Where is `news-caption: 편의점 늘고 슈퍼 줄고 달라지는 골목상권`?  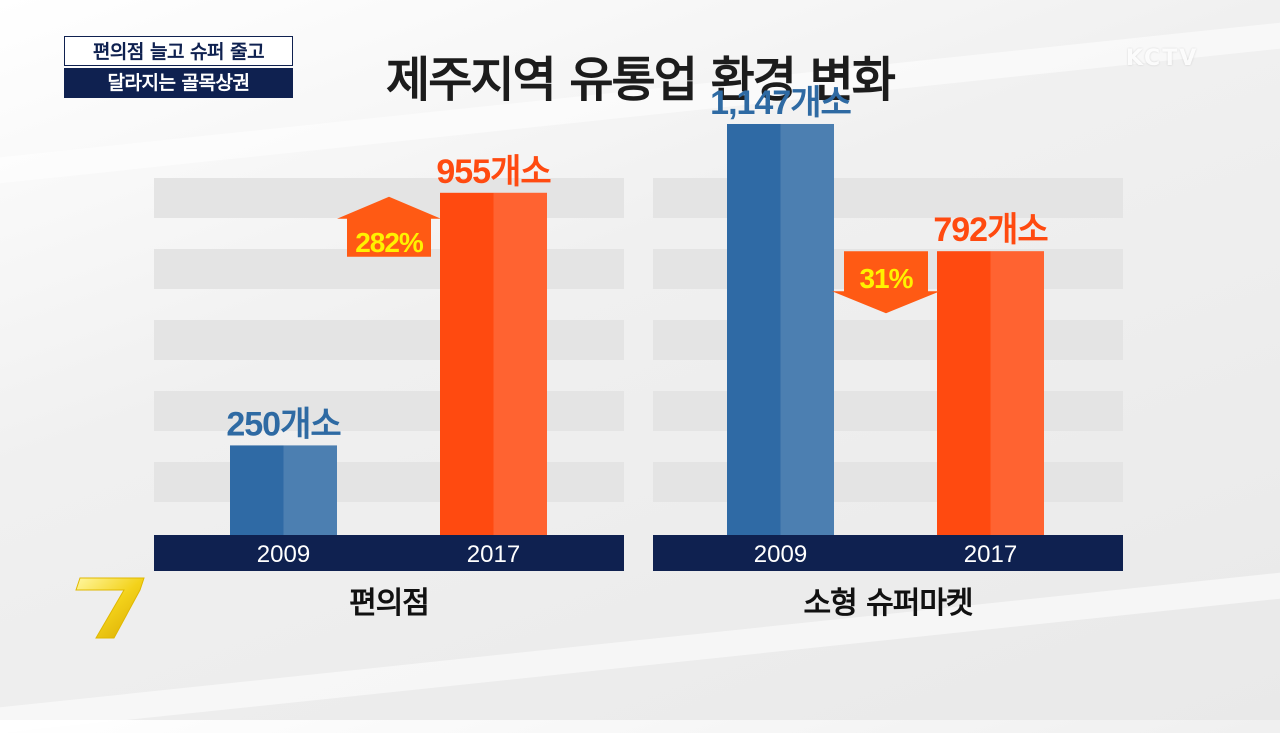 news-caption: 편의점 늘고 슈퍼 줄고 달라지는 골목상권 is located at coordinates (178, 67).